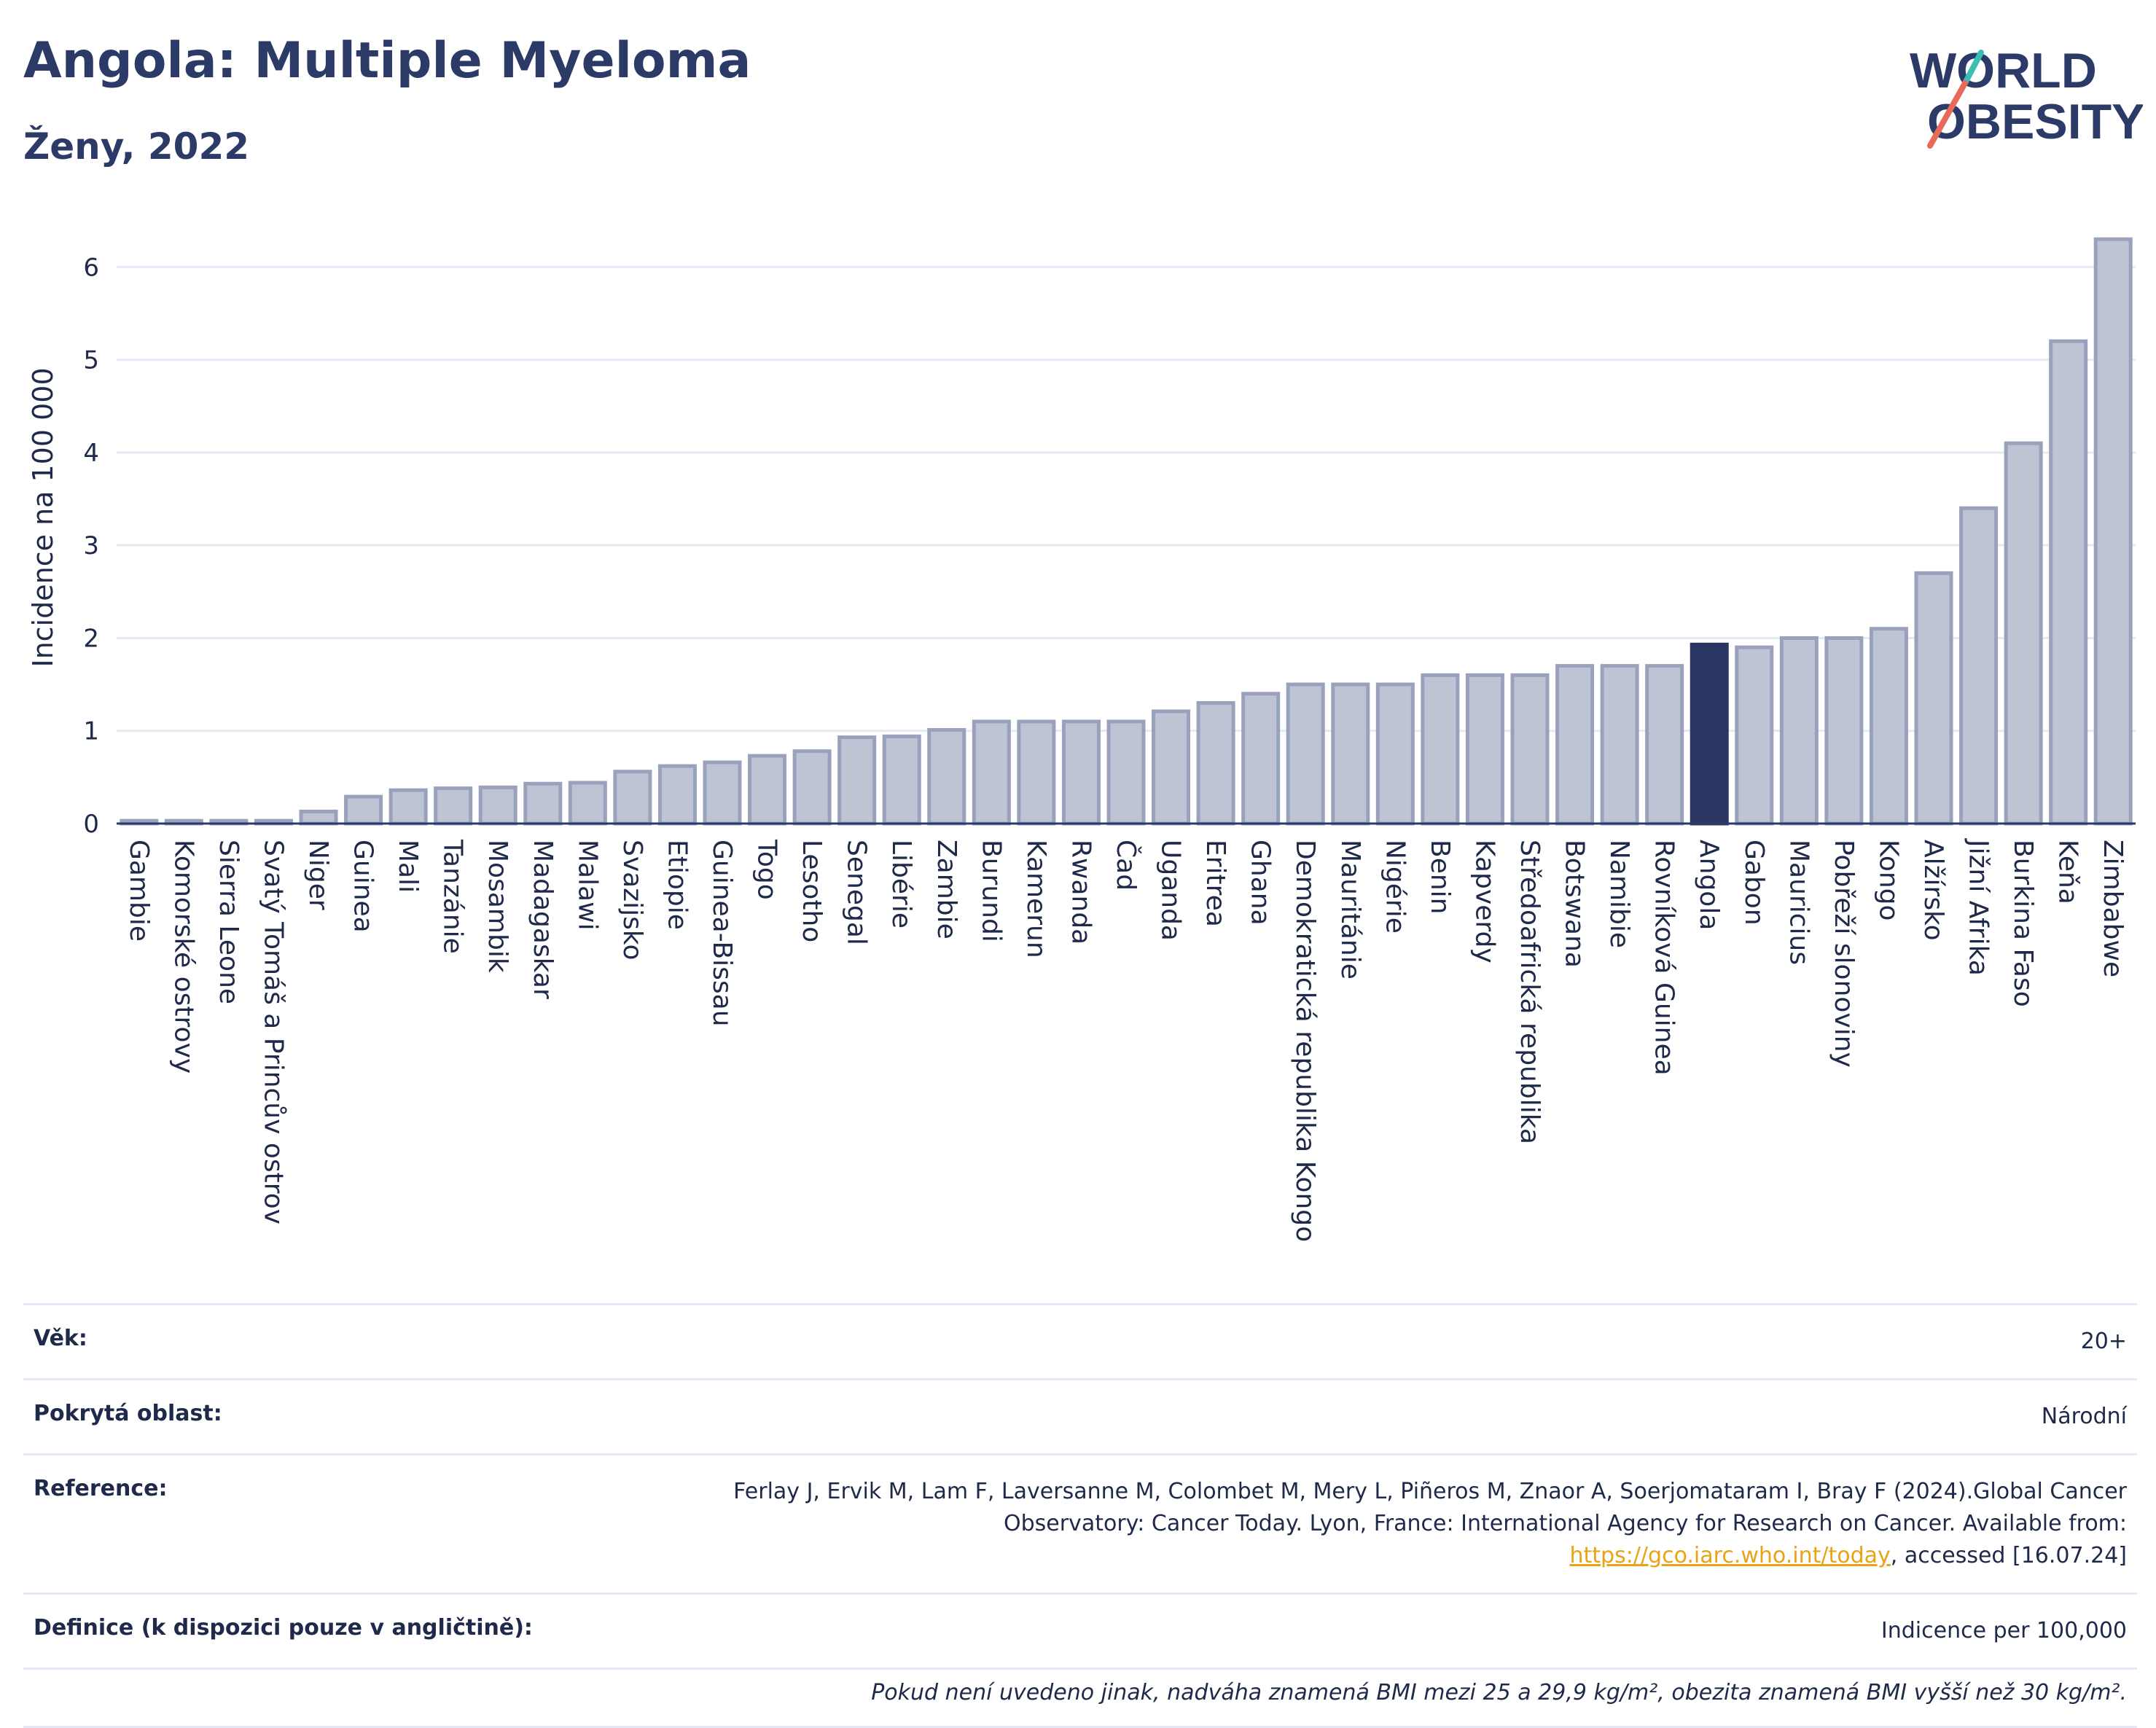 The height and width of the screenshot is (1728, 2156). I want to click on area-value: Národní, so click(2084, 1416).